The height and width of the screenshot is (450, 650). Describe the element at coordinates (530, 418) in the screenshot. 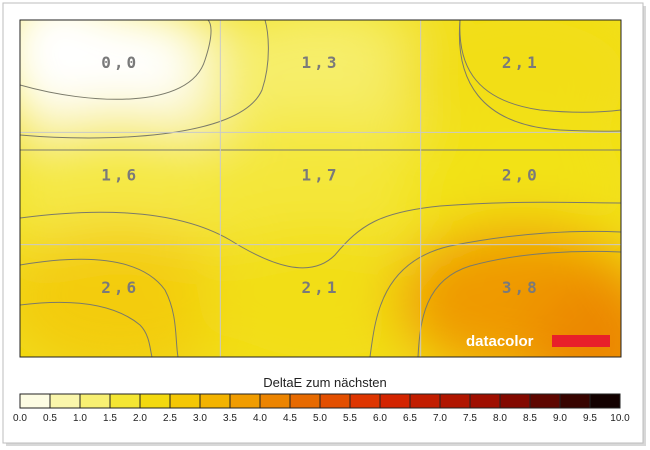

I see `colorbar-tick-label: 8.5` at that location.